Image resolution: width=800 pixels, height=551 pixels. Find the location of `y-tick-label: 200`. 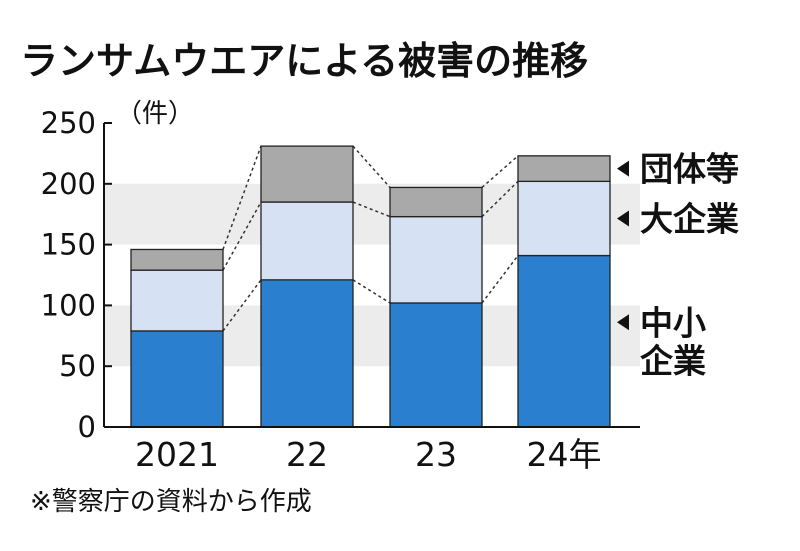

y-tick-label: 200 is located at coordinates (68, 184).